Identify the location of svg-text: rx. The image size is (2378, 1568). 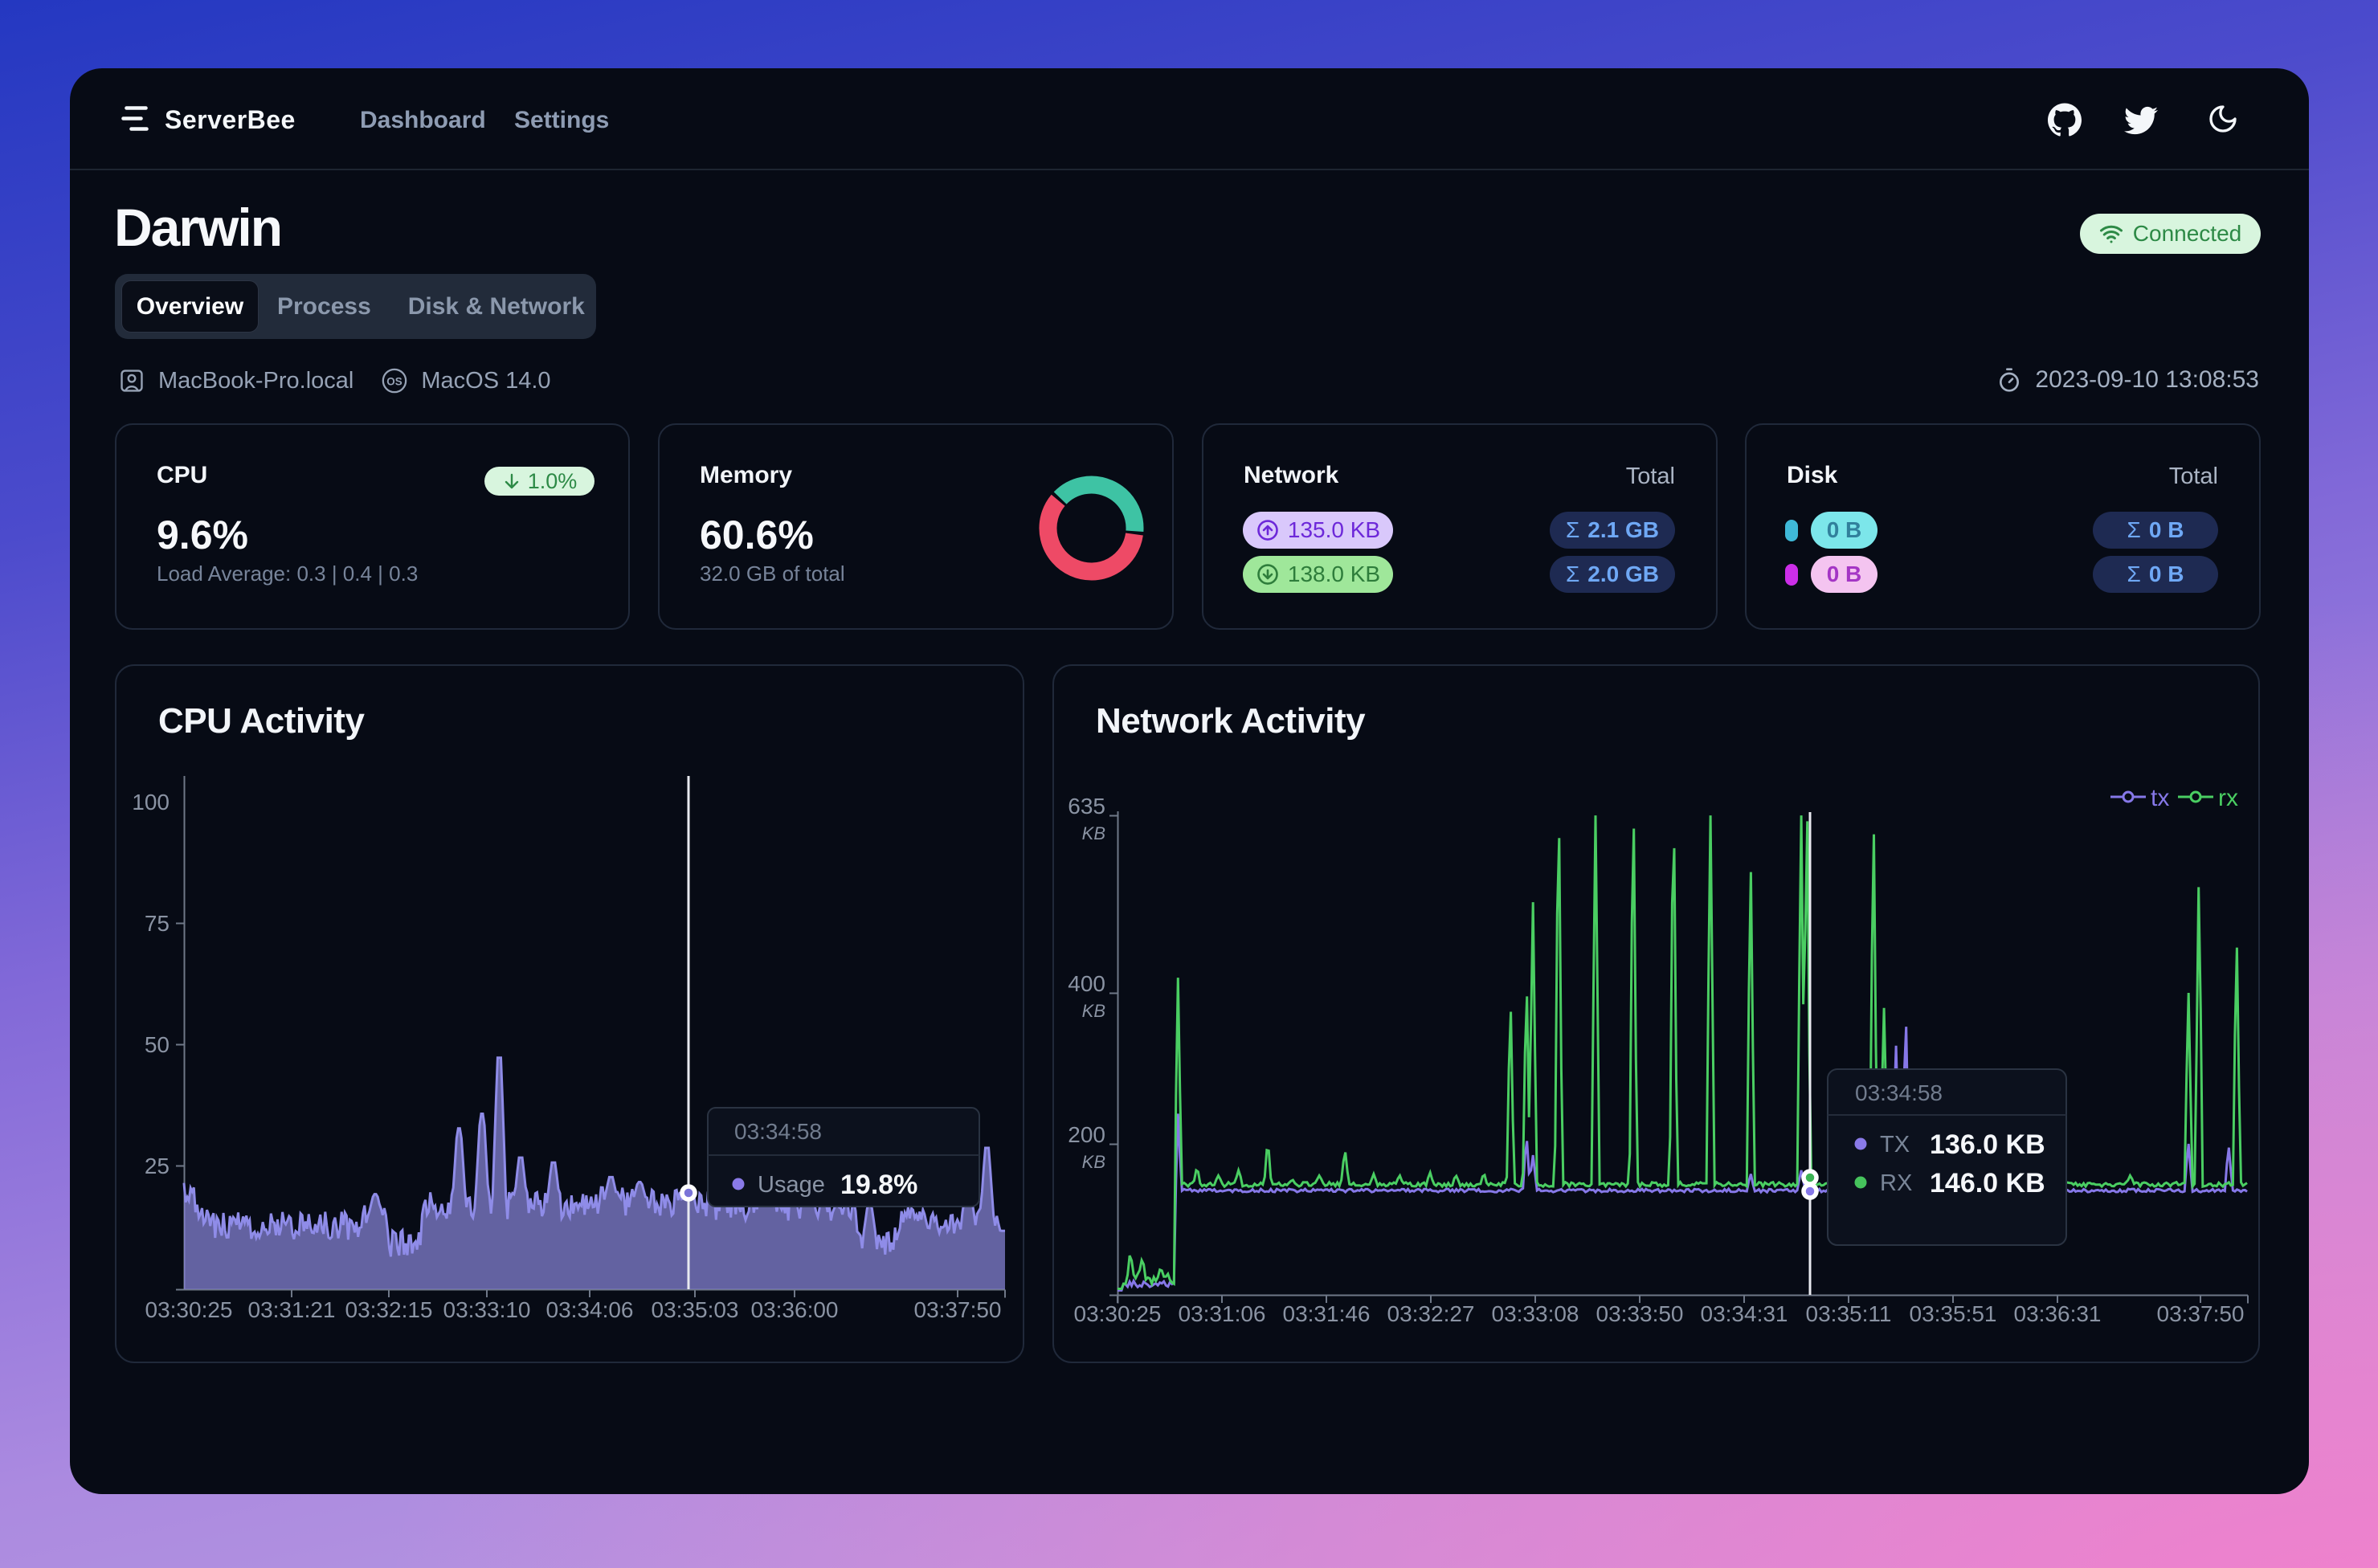
(2228, 798).